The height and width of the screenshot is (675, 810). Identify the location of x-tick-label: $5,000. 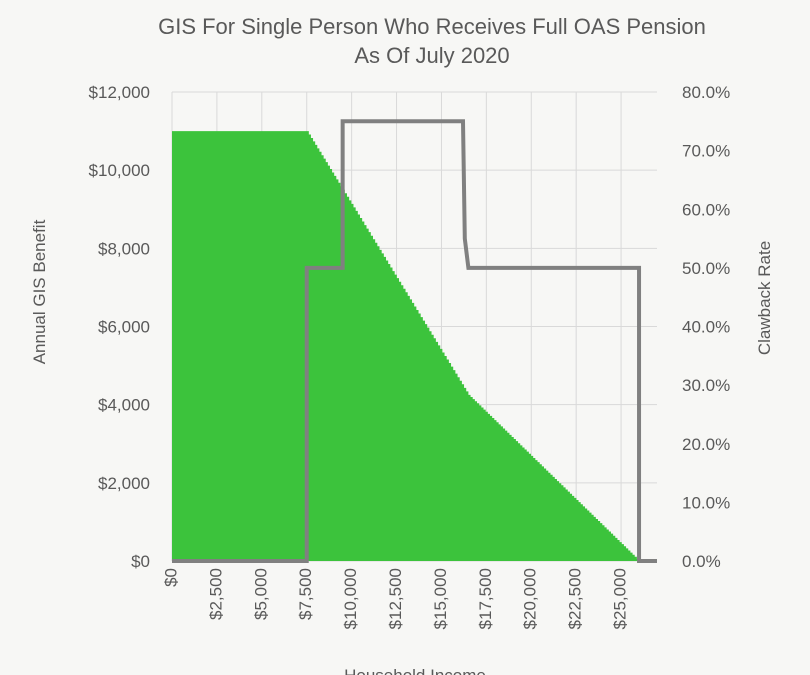
(260, 594).